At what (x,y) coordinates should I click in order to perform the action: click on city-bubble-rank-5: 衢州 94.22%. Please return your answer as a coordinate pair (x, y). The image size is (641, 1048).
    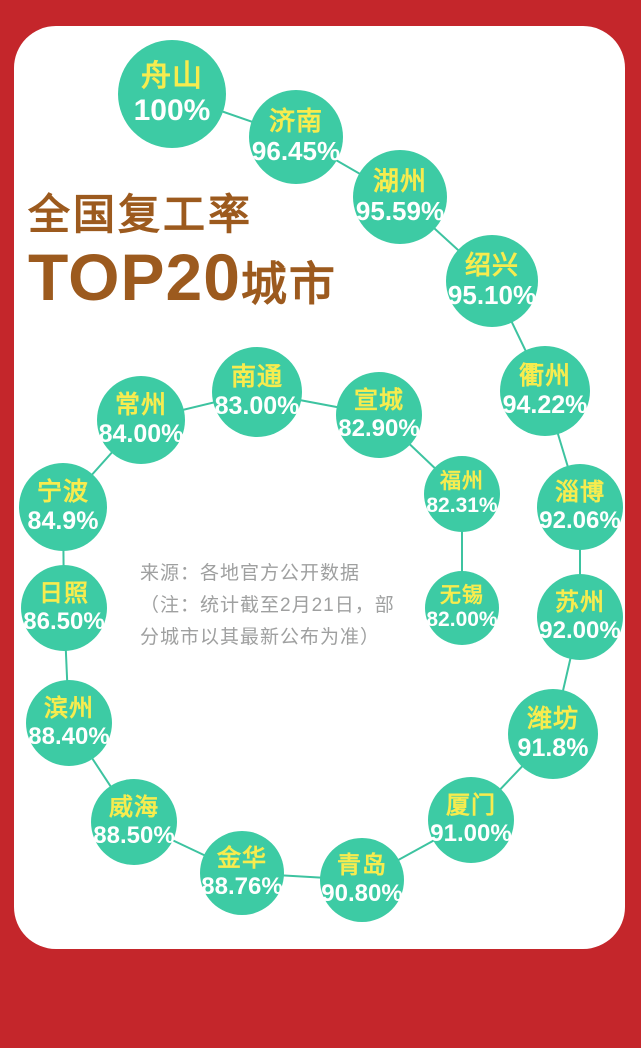
    Looking at the image, I should click on (545, 391).